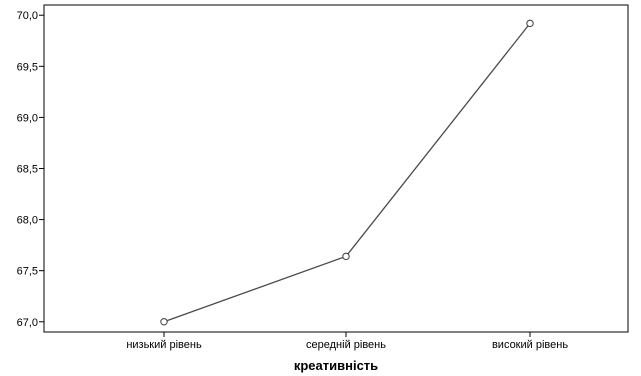  Describe the element at coordinates (27, 67) in the screenshot. I see `y-tick-label: 69,5` at that location.